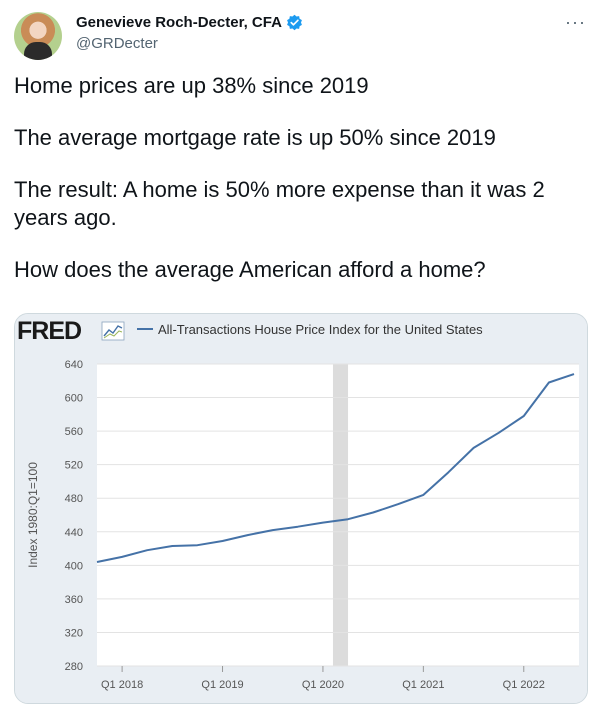 The height and width of the screenshot is (716, 600). What do you see at coordinates (423, 685) in the screenshot?
I see `x-tick-label: Q1 2021` at bounding box center [423, 685].